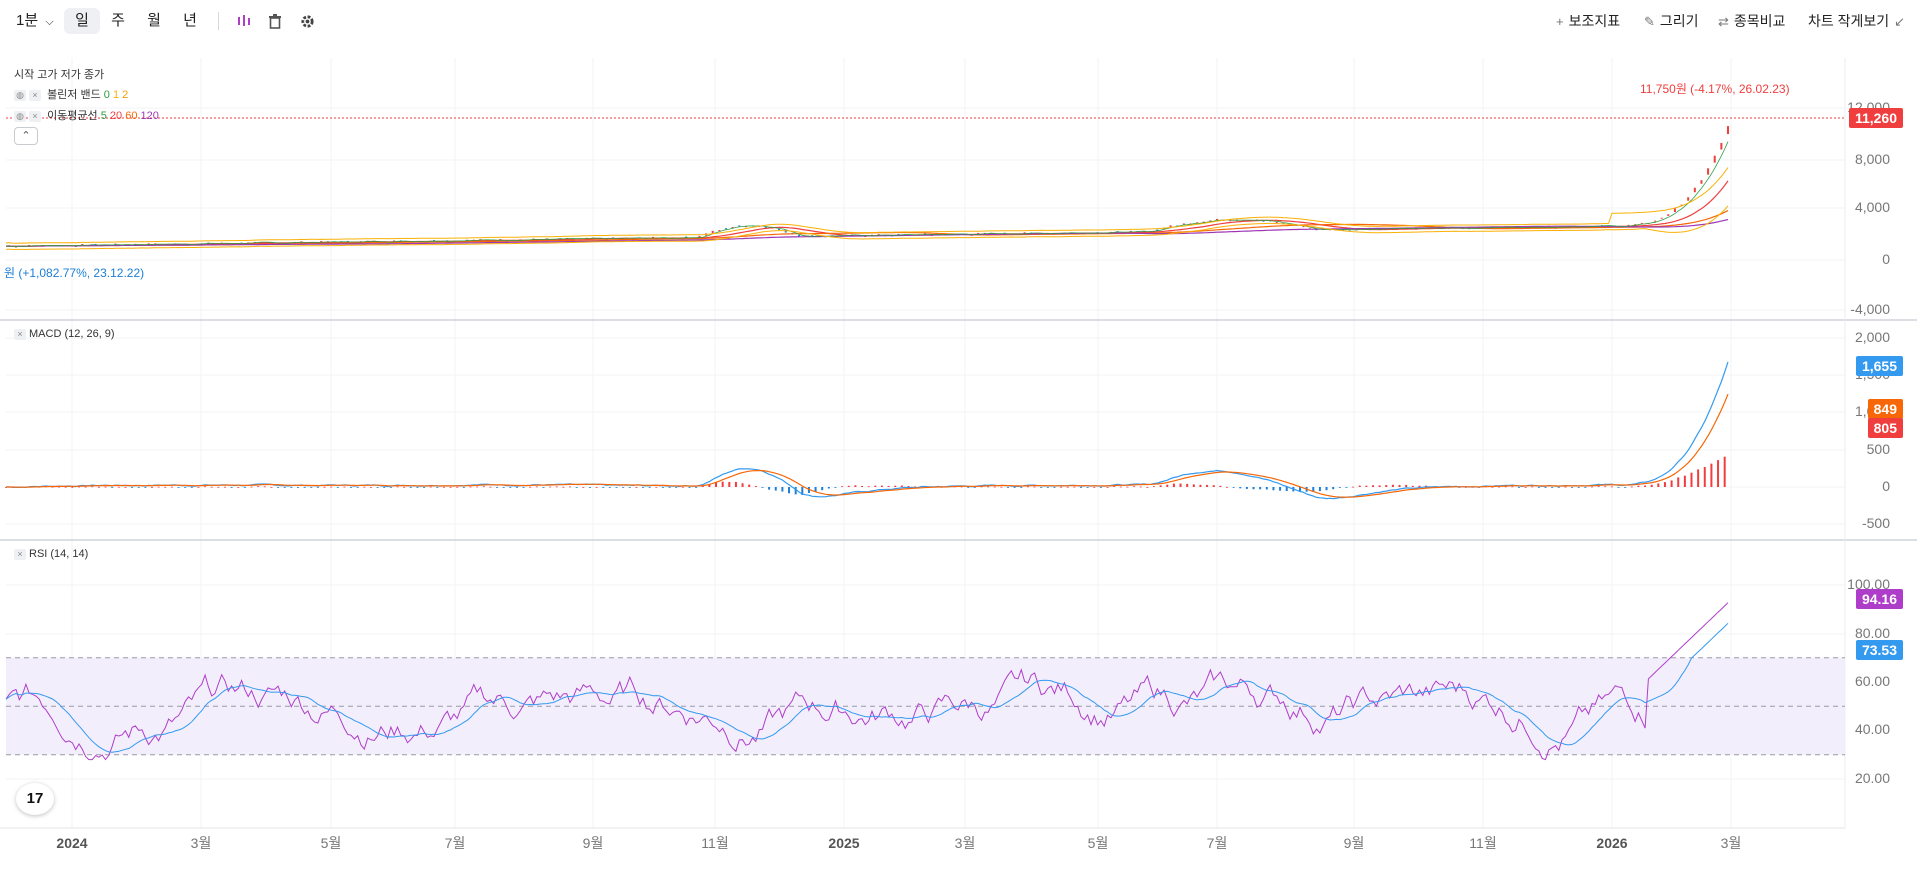  I want to click on macd-legend: × MACD (12, 26, 9), so click(64, 334).